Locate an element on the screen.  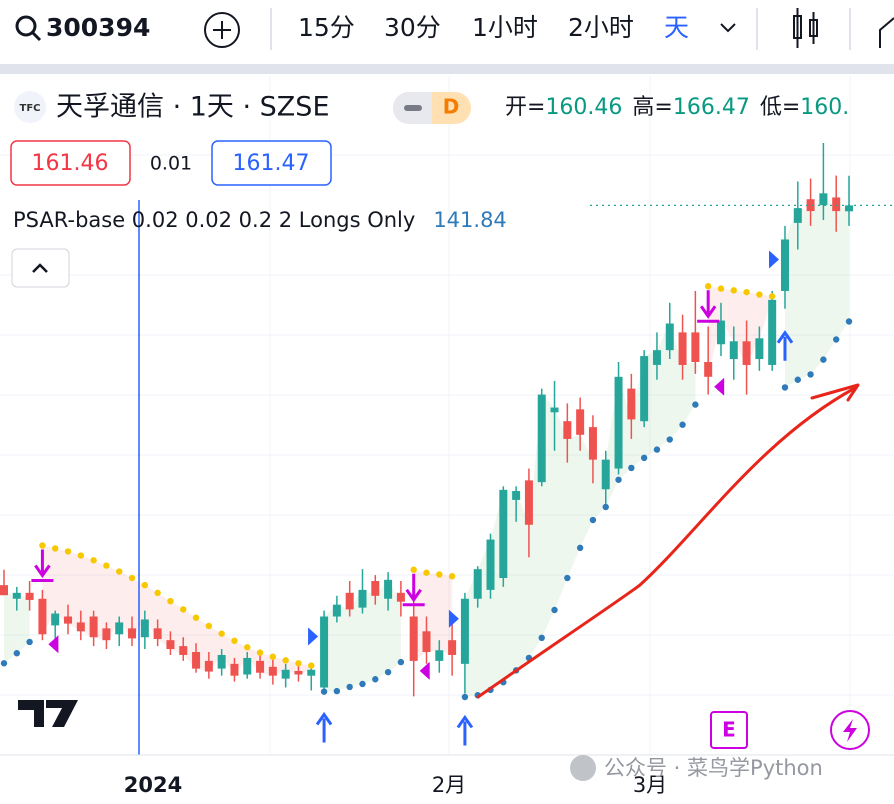
events-badge is located at coordinates (729, 730).